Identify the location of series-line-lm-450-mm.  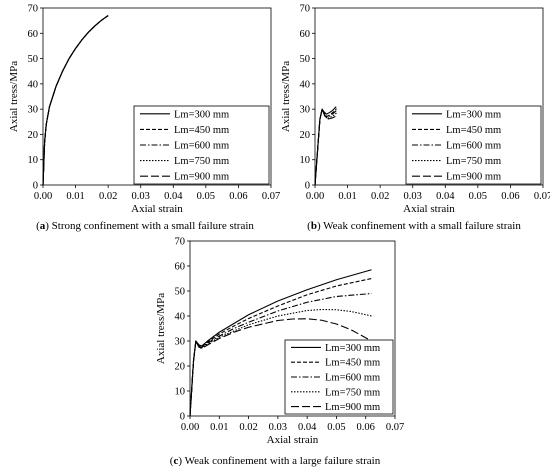
(75, 100).